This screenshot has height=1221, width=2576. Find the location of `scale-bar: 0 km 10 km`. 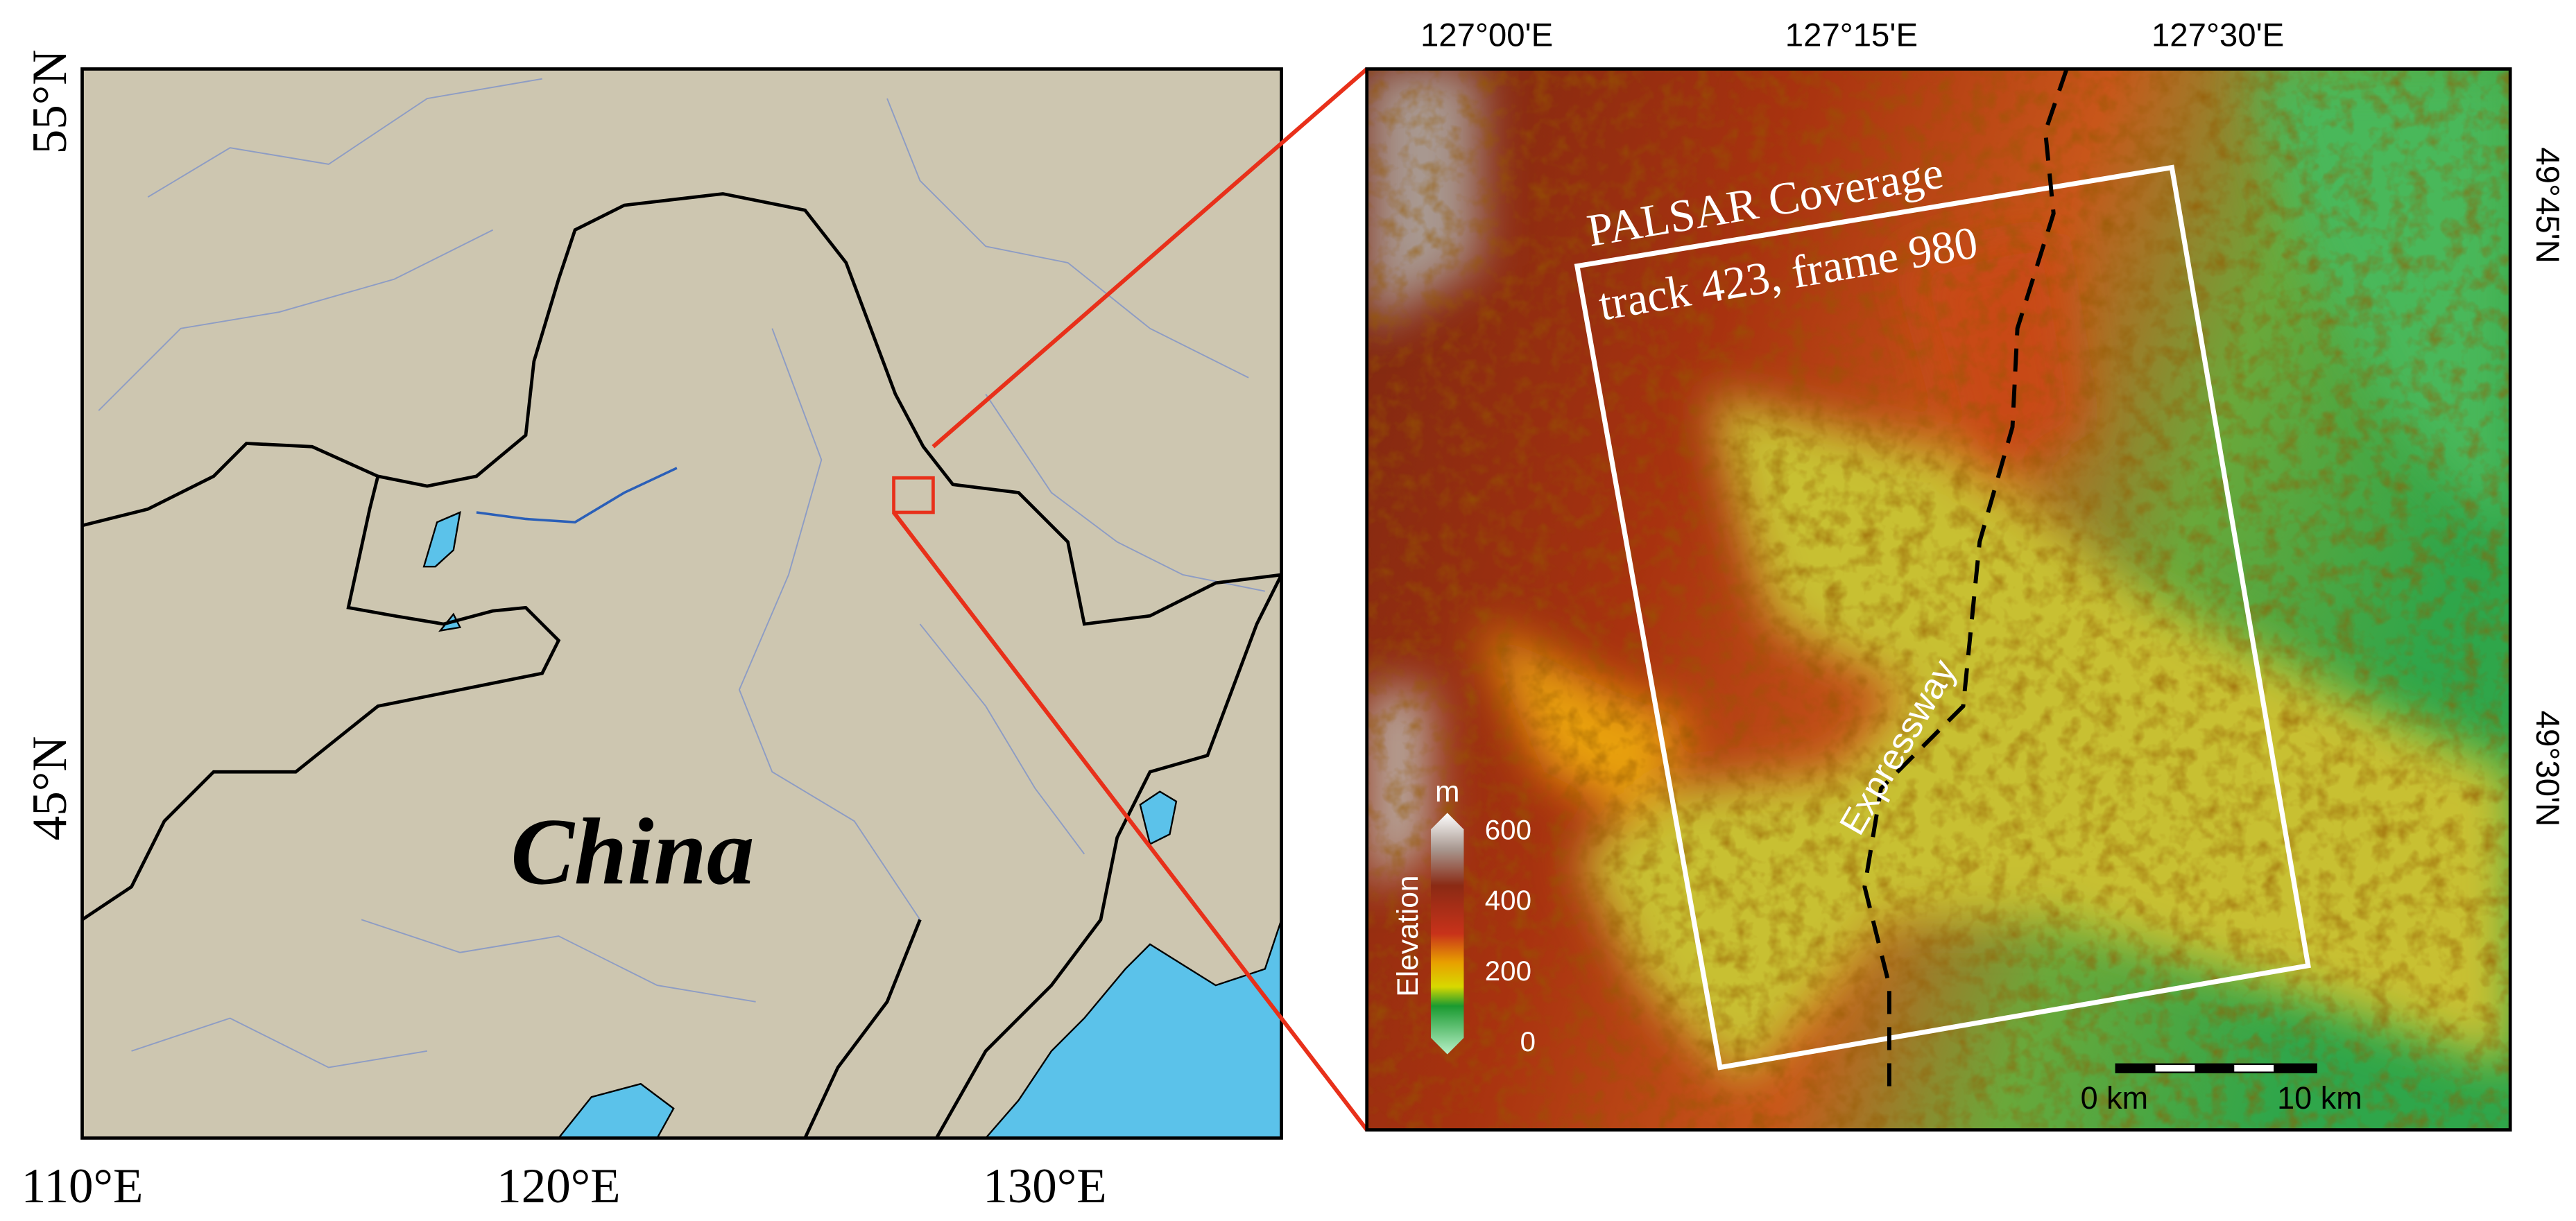

scale-bar: 0 km 10 km is located at coordinates (2221, 1089).